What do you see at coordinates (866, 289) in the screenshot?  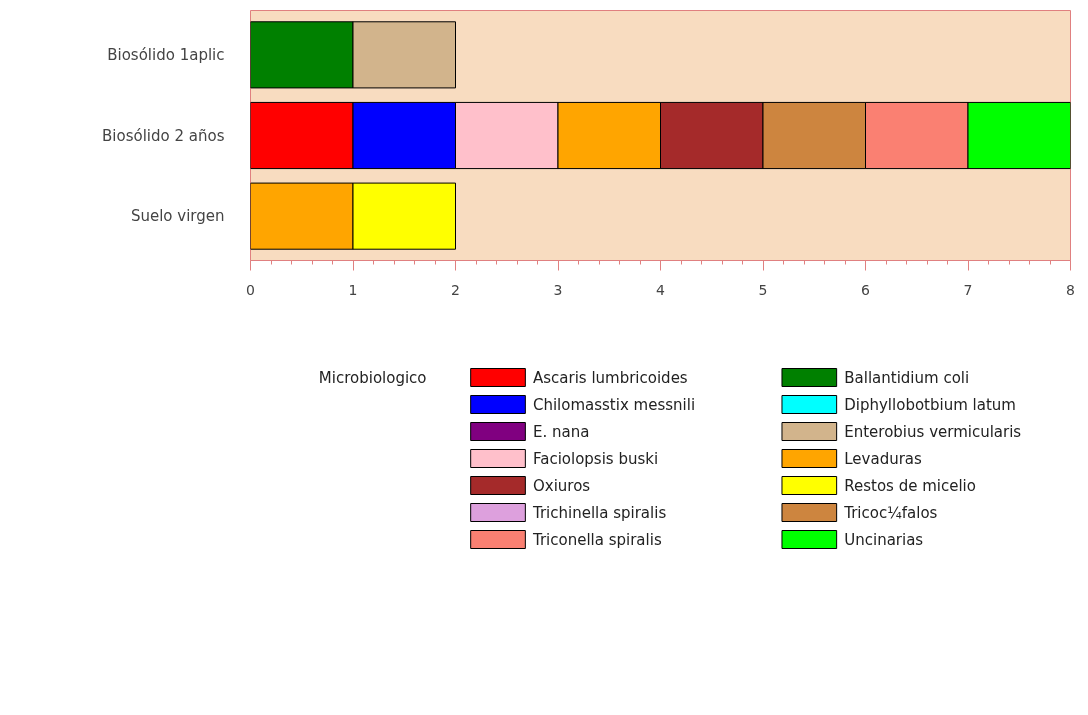 I see `x-tick-label: 6` at bounding box center [866, 289].